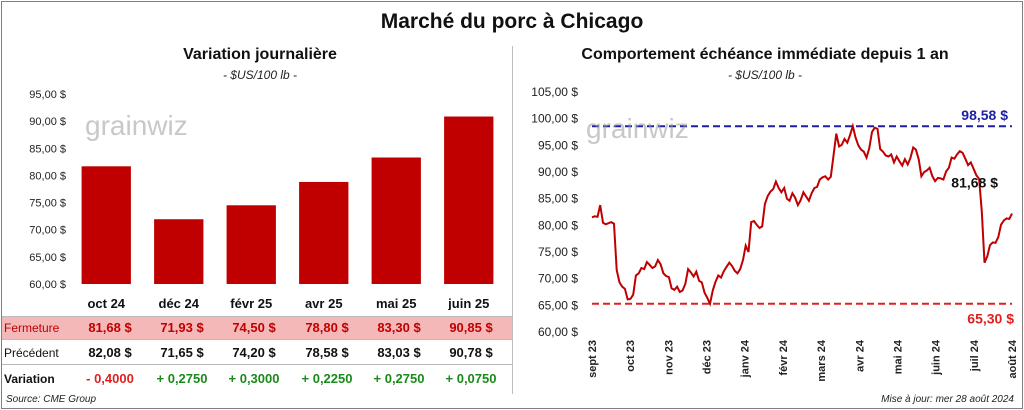 Image resolution: width=1024 pixels, height=410 pixels. What do you see at coordinates (471, 352) in the screenshot?
I see `precedent-cell: 90,78 $` at bounding box center [471, 352].